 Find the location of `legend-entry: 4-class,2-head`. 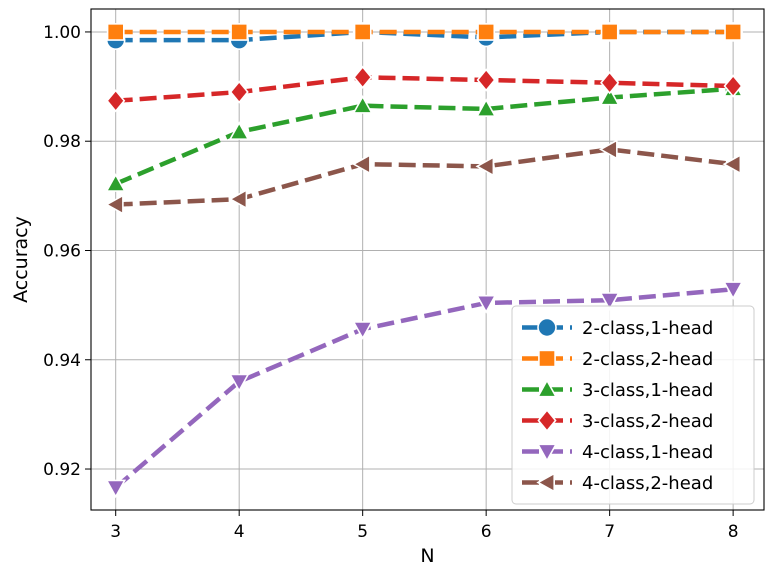

legend-entry: 4-class,2-head is located at coordinates (617, 483).